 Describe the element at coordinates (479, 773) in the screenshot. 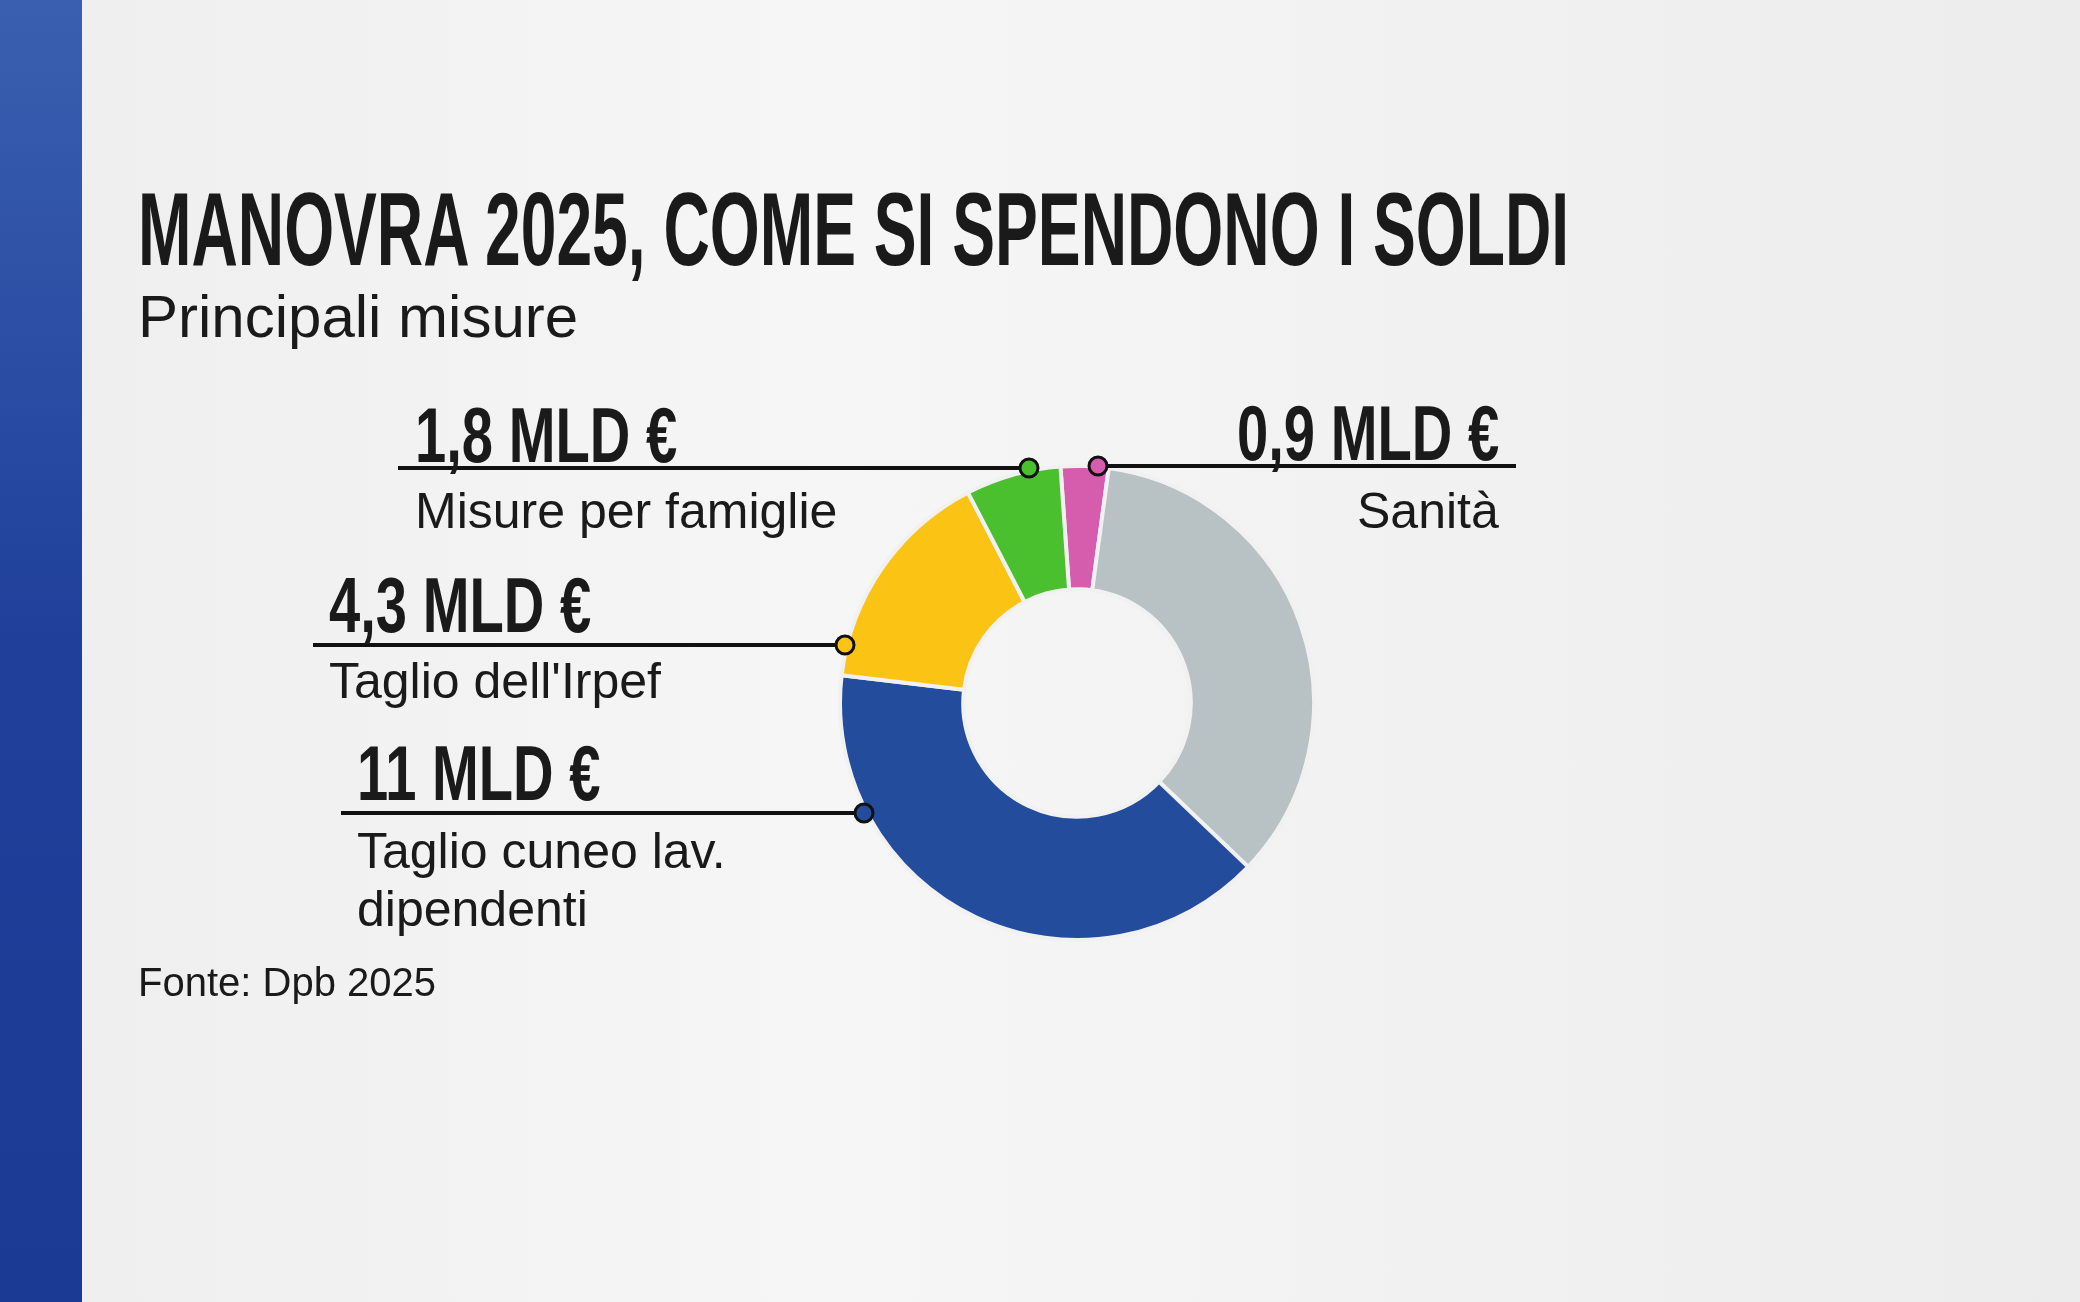

I see `data-label: 11 MLD €` at that location.